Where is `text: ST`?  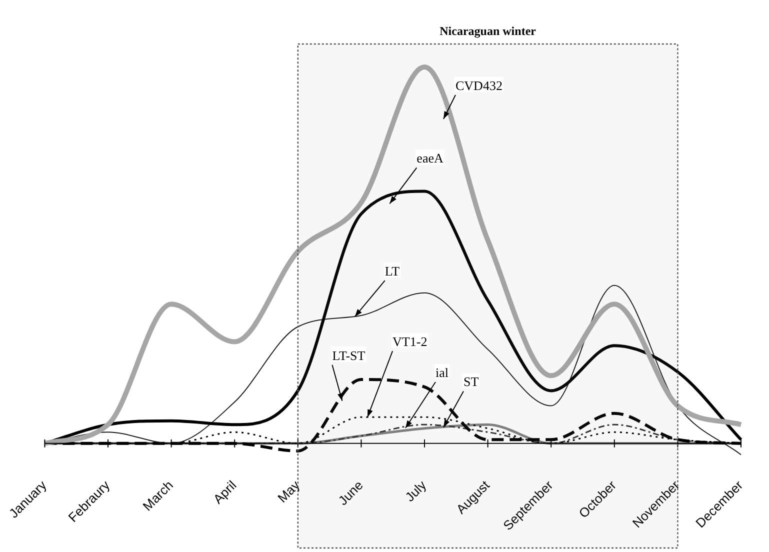
text: ST is located at coordinates (471, 382).